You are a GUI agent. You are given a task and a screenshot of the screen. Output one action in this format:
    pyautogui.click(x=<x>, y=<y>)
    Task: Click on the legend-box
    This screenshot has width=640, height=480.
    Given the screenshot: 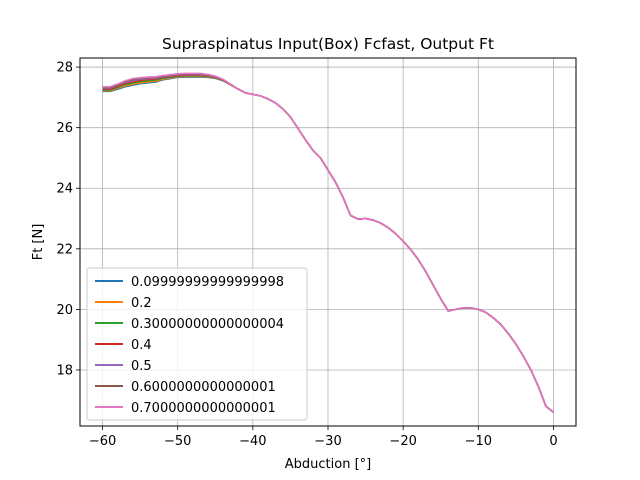 What is the action you would take?
    pyautogui.click(x=197, y=344)
    